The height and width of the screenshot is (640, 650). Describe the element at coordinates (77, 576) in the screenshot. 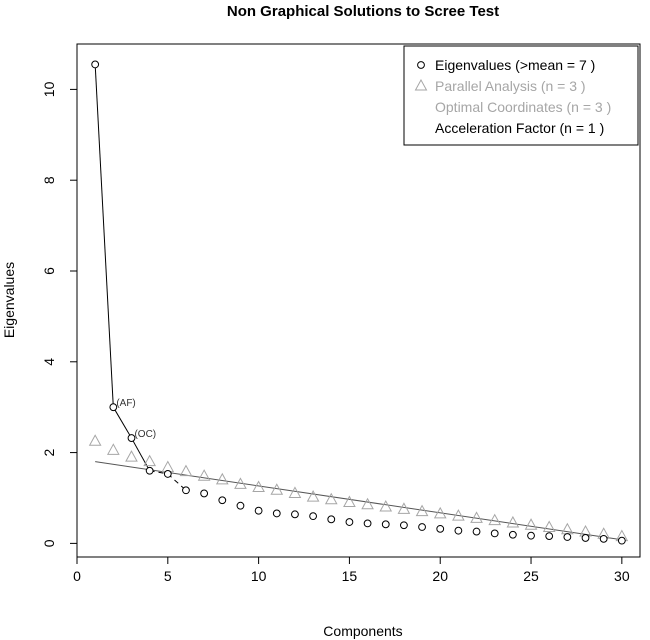

I see `x-tick-label: 0` at that location.